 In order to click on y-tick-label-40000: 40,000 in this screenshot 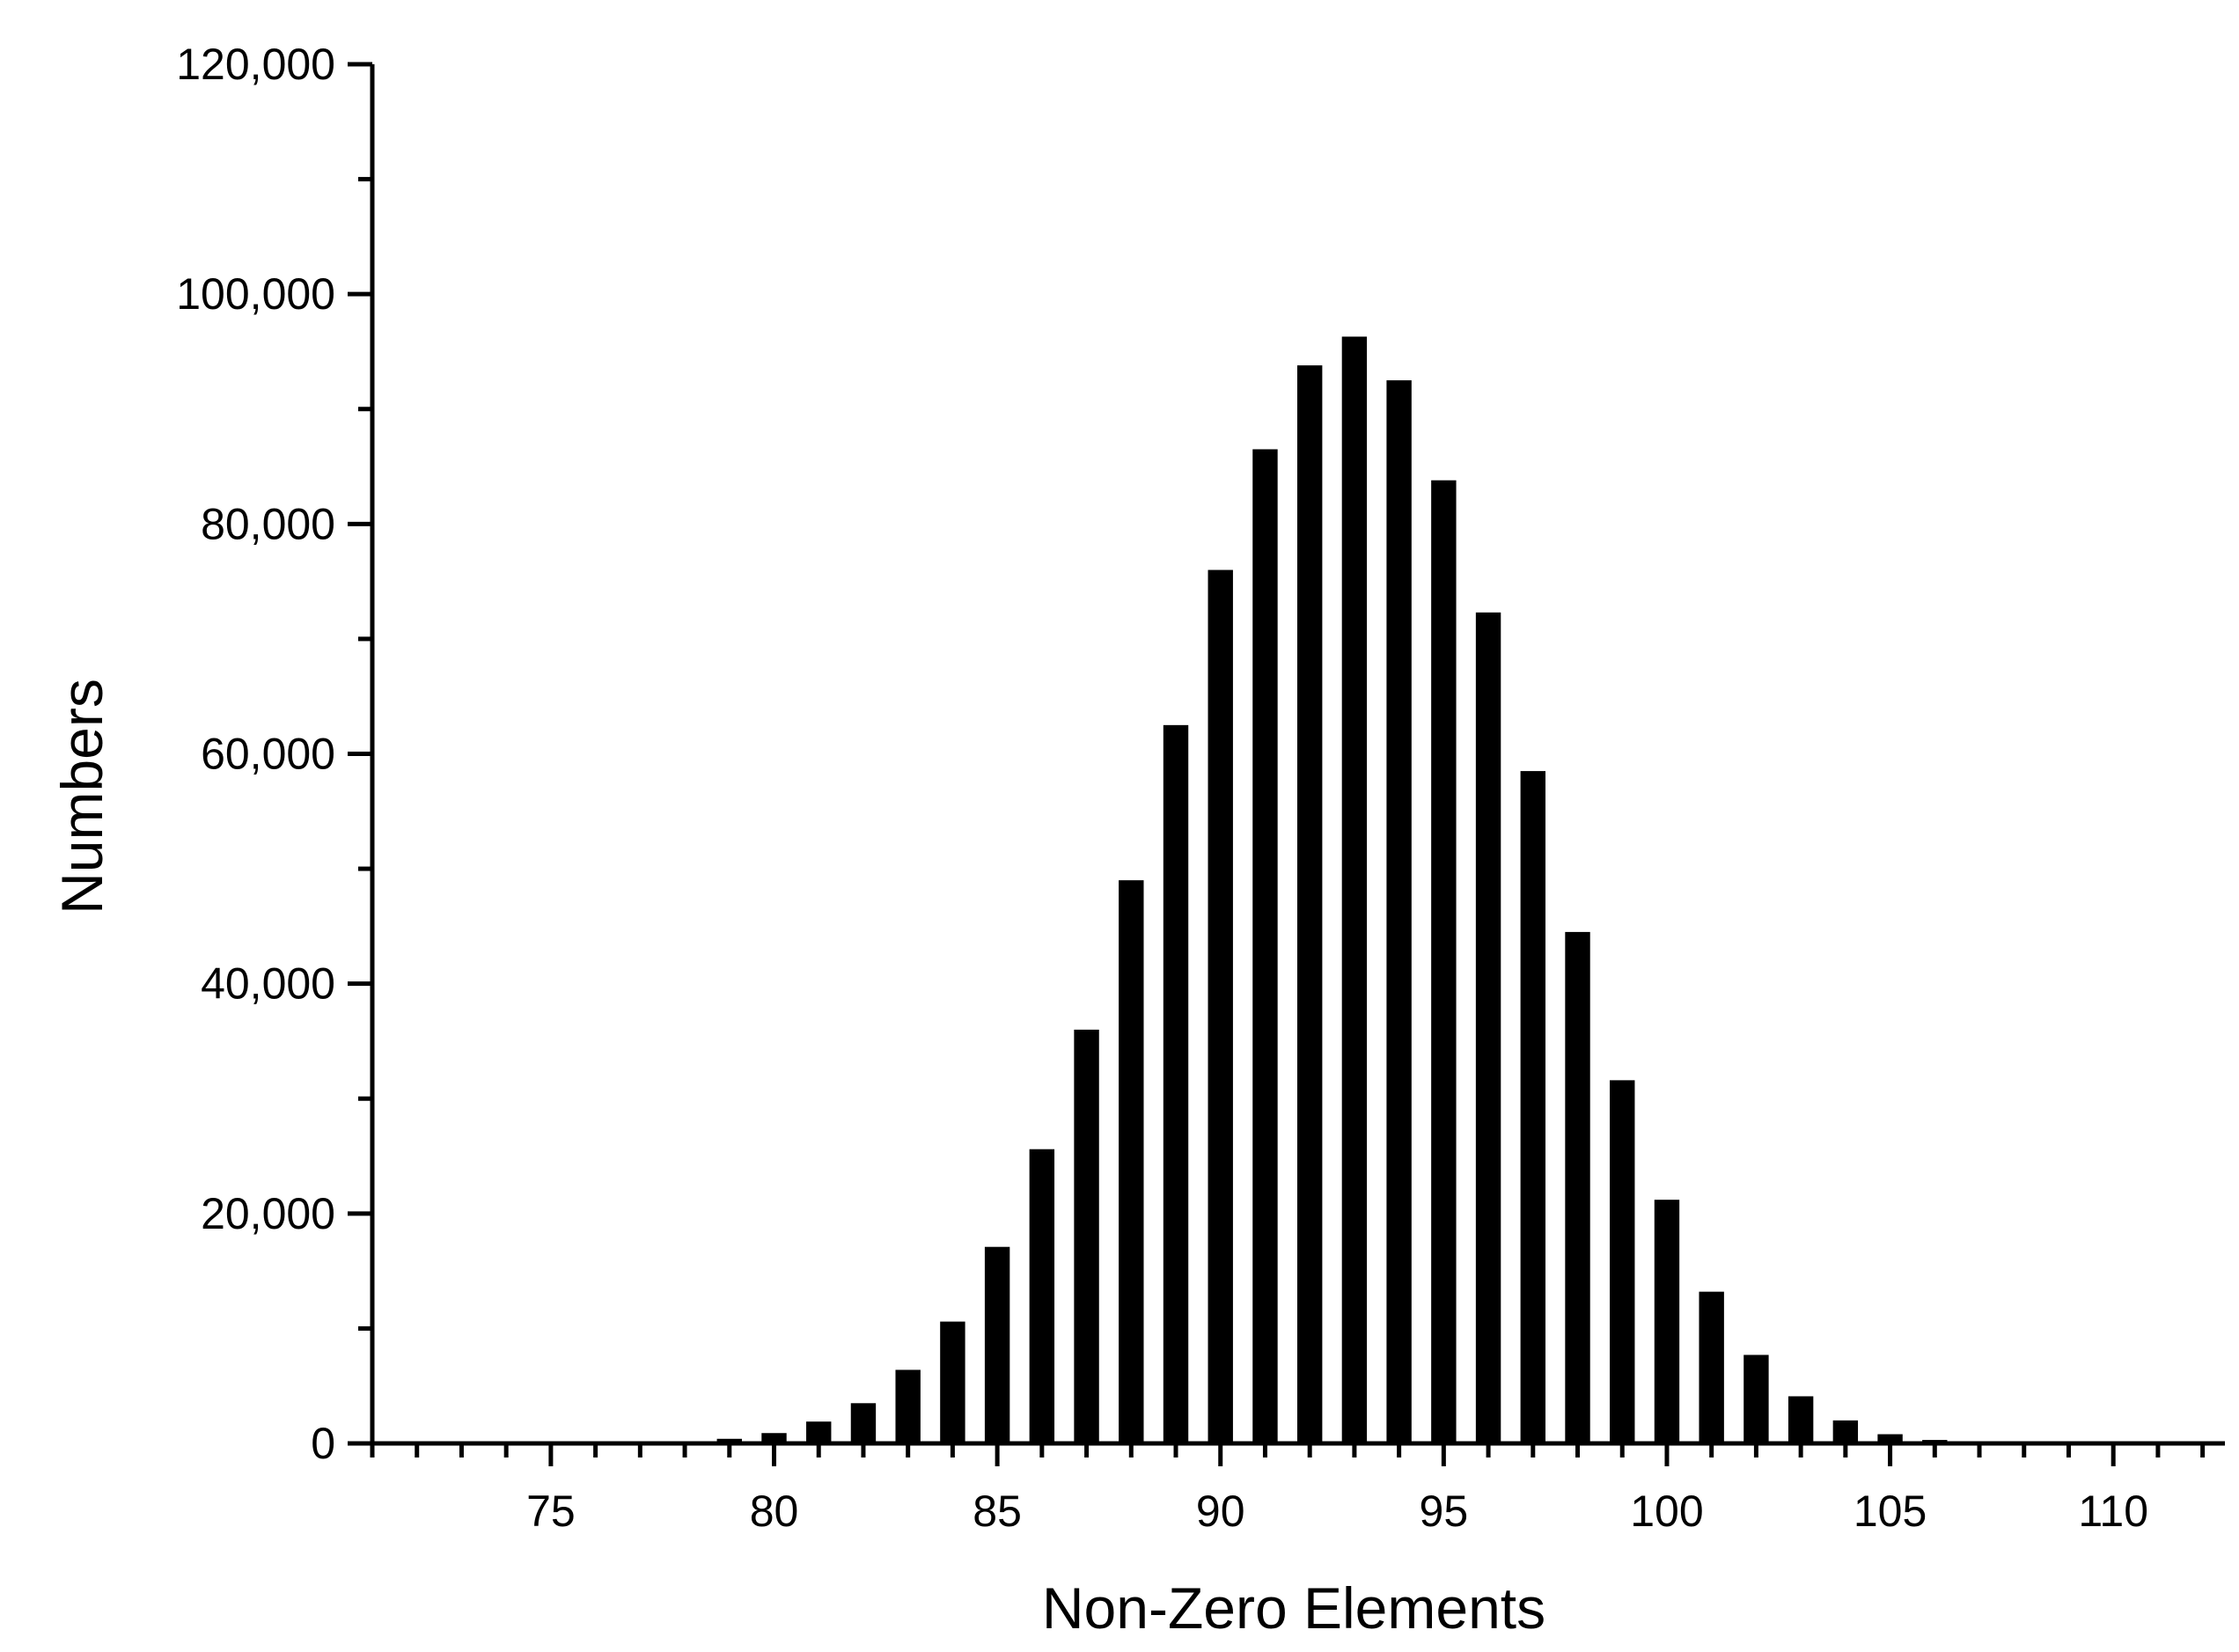, I will do `click(268, 984)`.